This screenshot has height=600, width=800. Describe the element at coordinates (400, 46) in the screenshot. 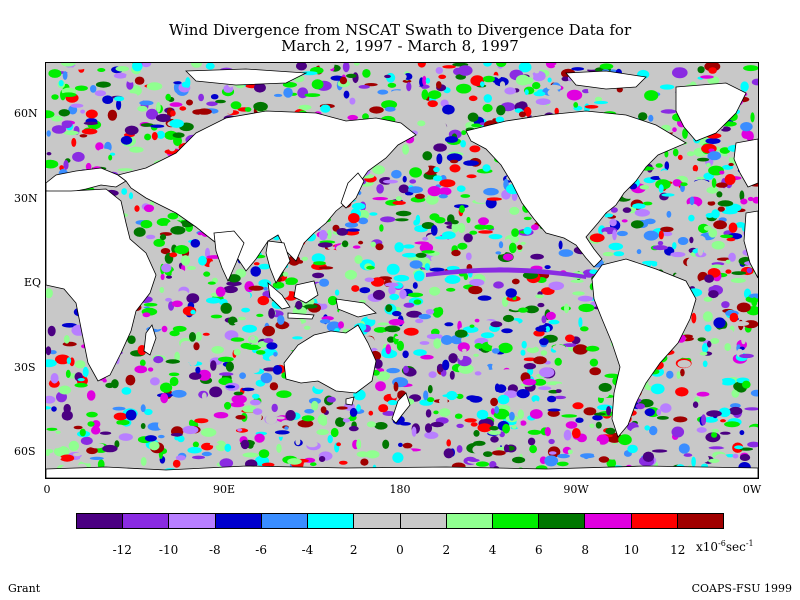

I see `map-title-line-2: March 2, 1997 - March 8, 1997` at that location.